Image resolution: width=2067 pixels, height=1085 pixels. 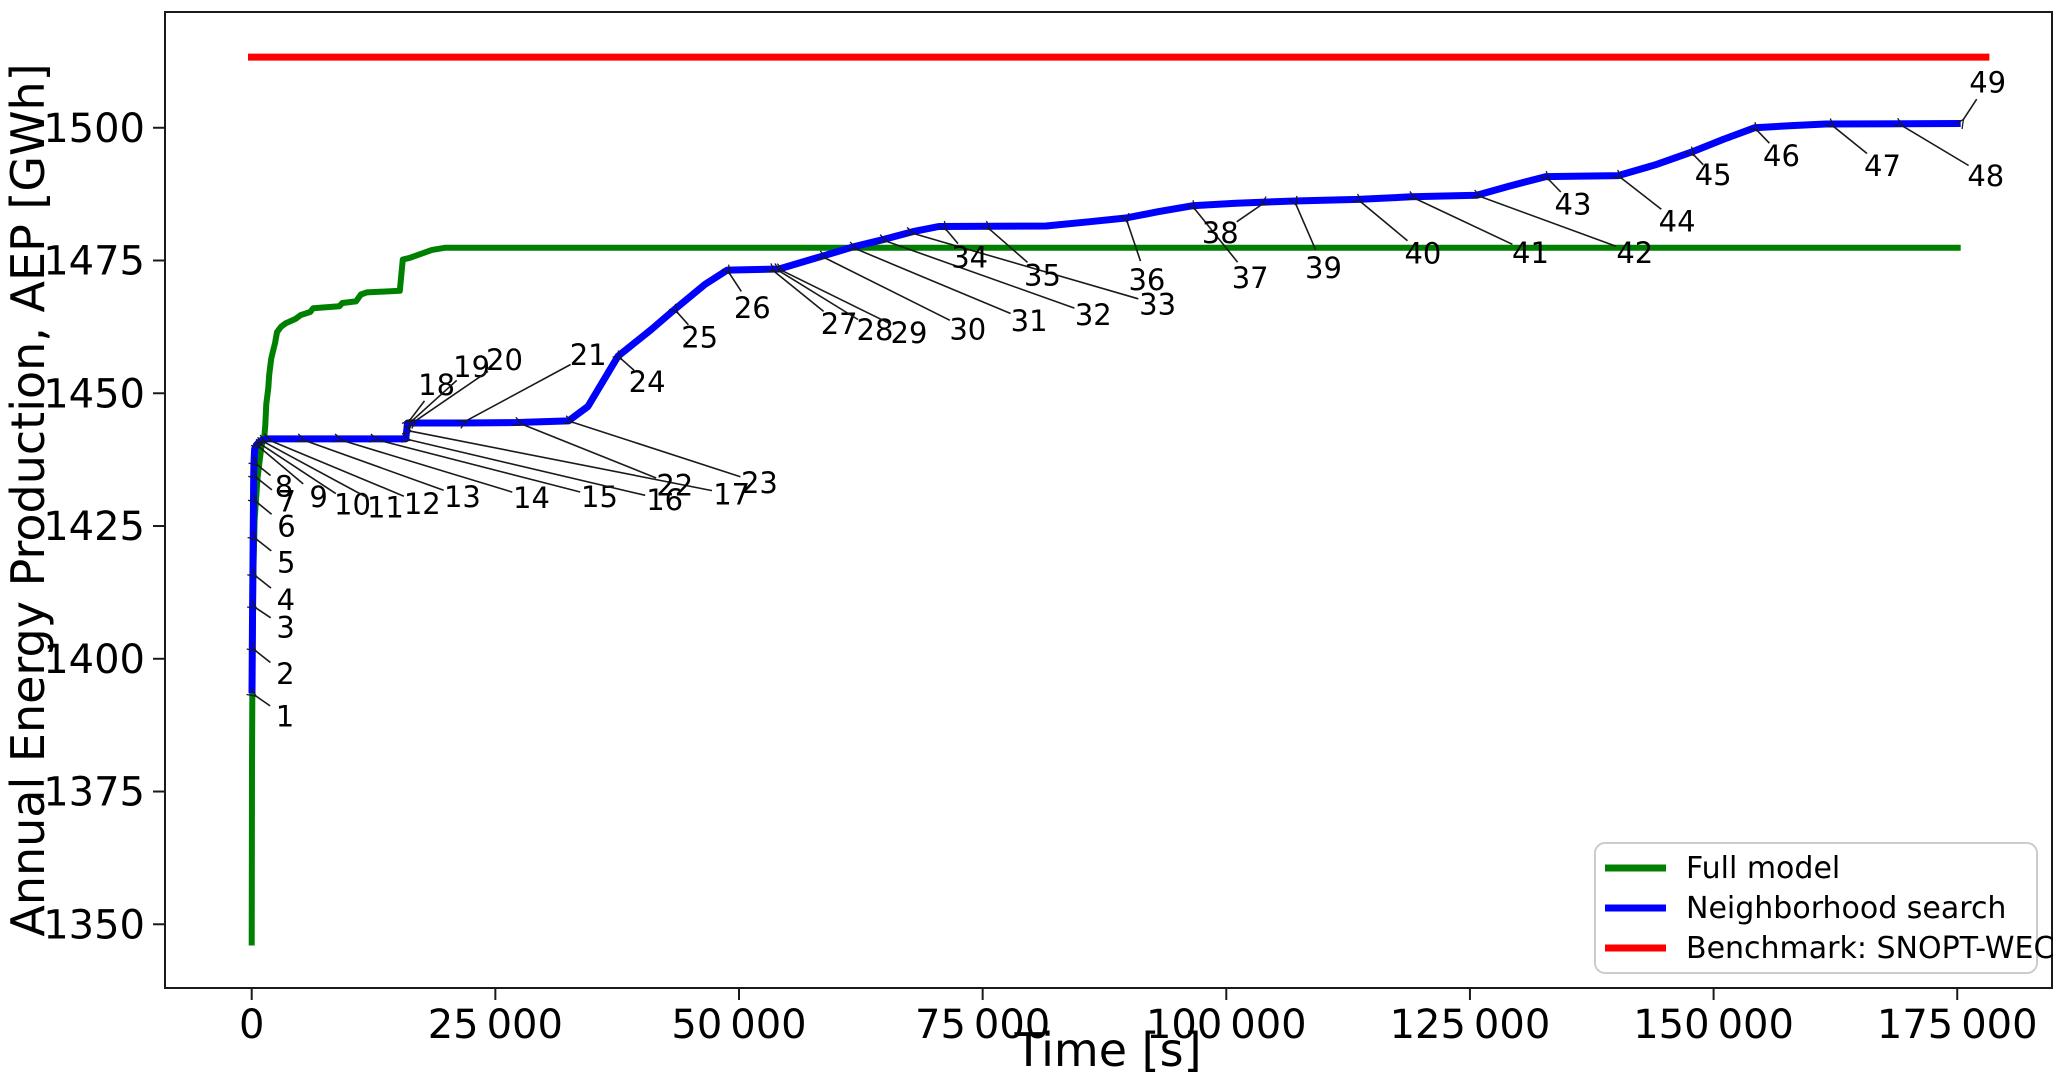 What do you see at coordinates (1677, 222) in the screenshot?
I see `annotation-label-44: 44` at bounding box center [1677, 222].